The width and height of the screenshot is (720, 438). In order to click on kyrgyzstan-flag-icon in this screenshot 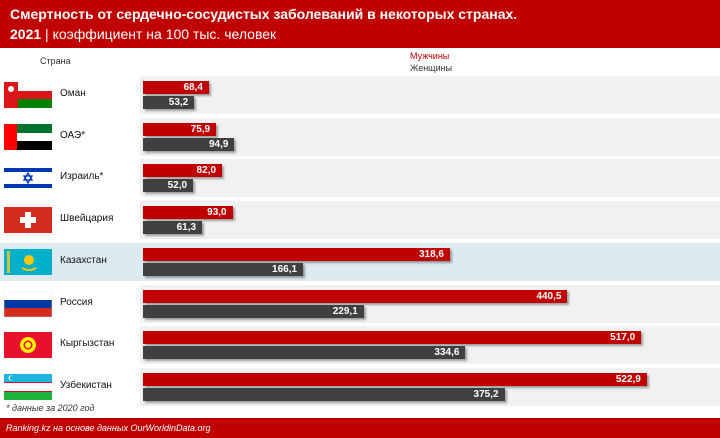, I will do `click(28, 345)`.